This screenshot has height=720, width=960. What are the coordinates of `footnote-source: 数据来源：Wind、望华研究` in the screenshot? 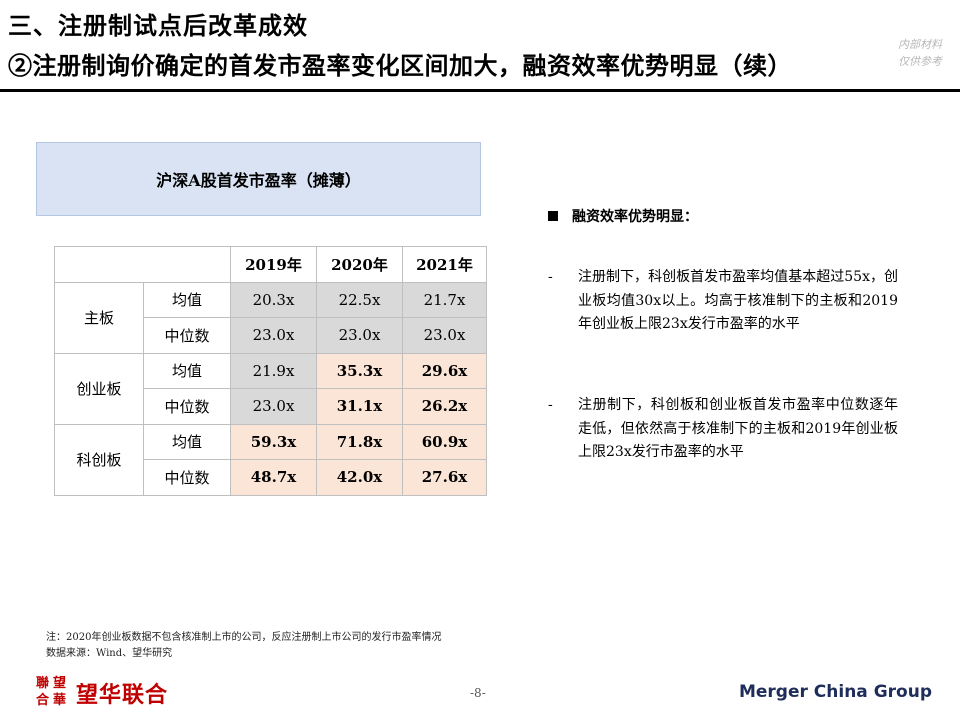 It's located at (109, 653).